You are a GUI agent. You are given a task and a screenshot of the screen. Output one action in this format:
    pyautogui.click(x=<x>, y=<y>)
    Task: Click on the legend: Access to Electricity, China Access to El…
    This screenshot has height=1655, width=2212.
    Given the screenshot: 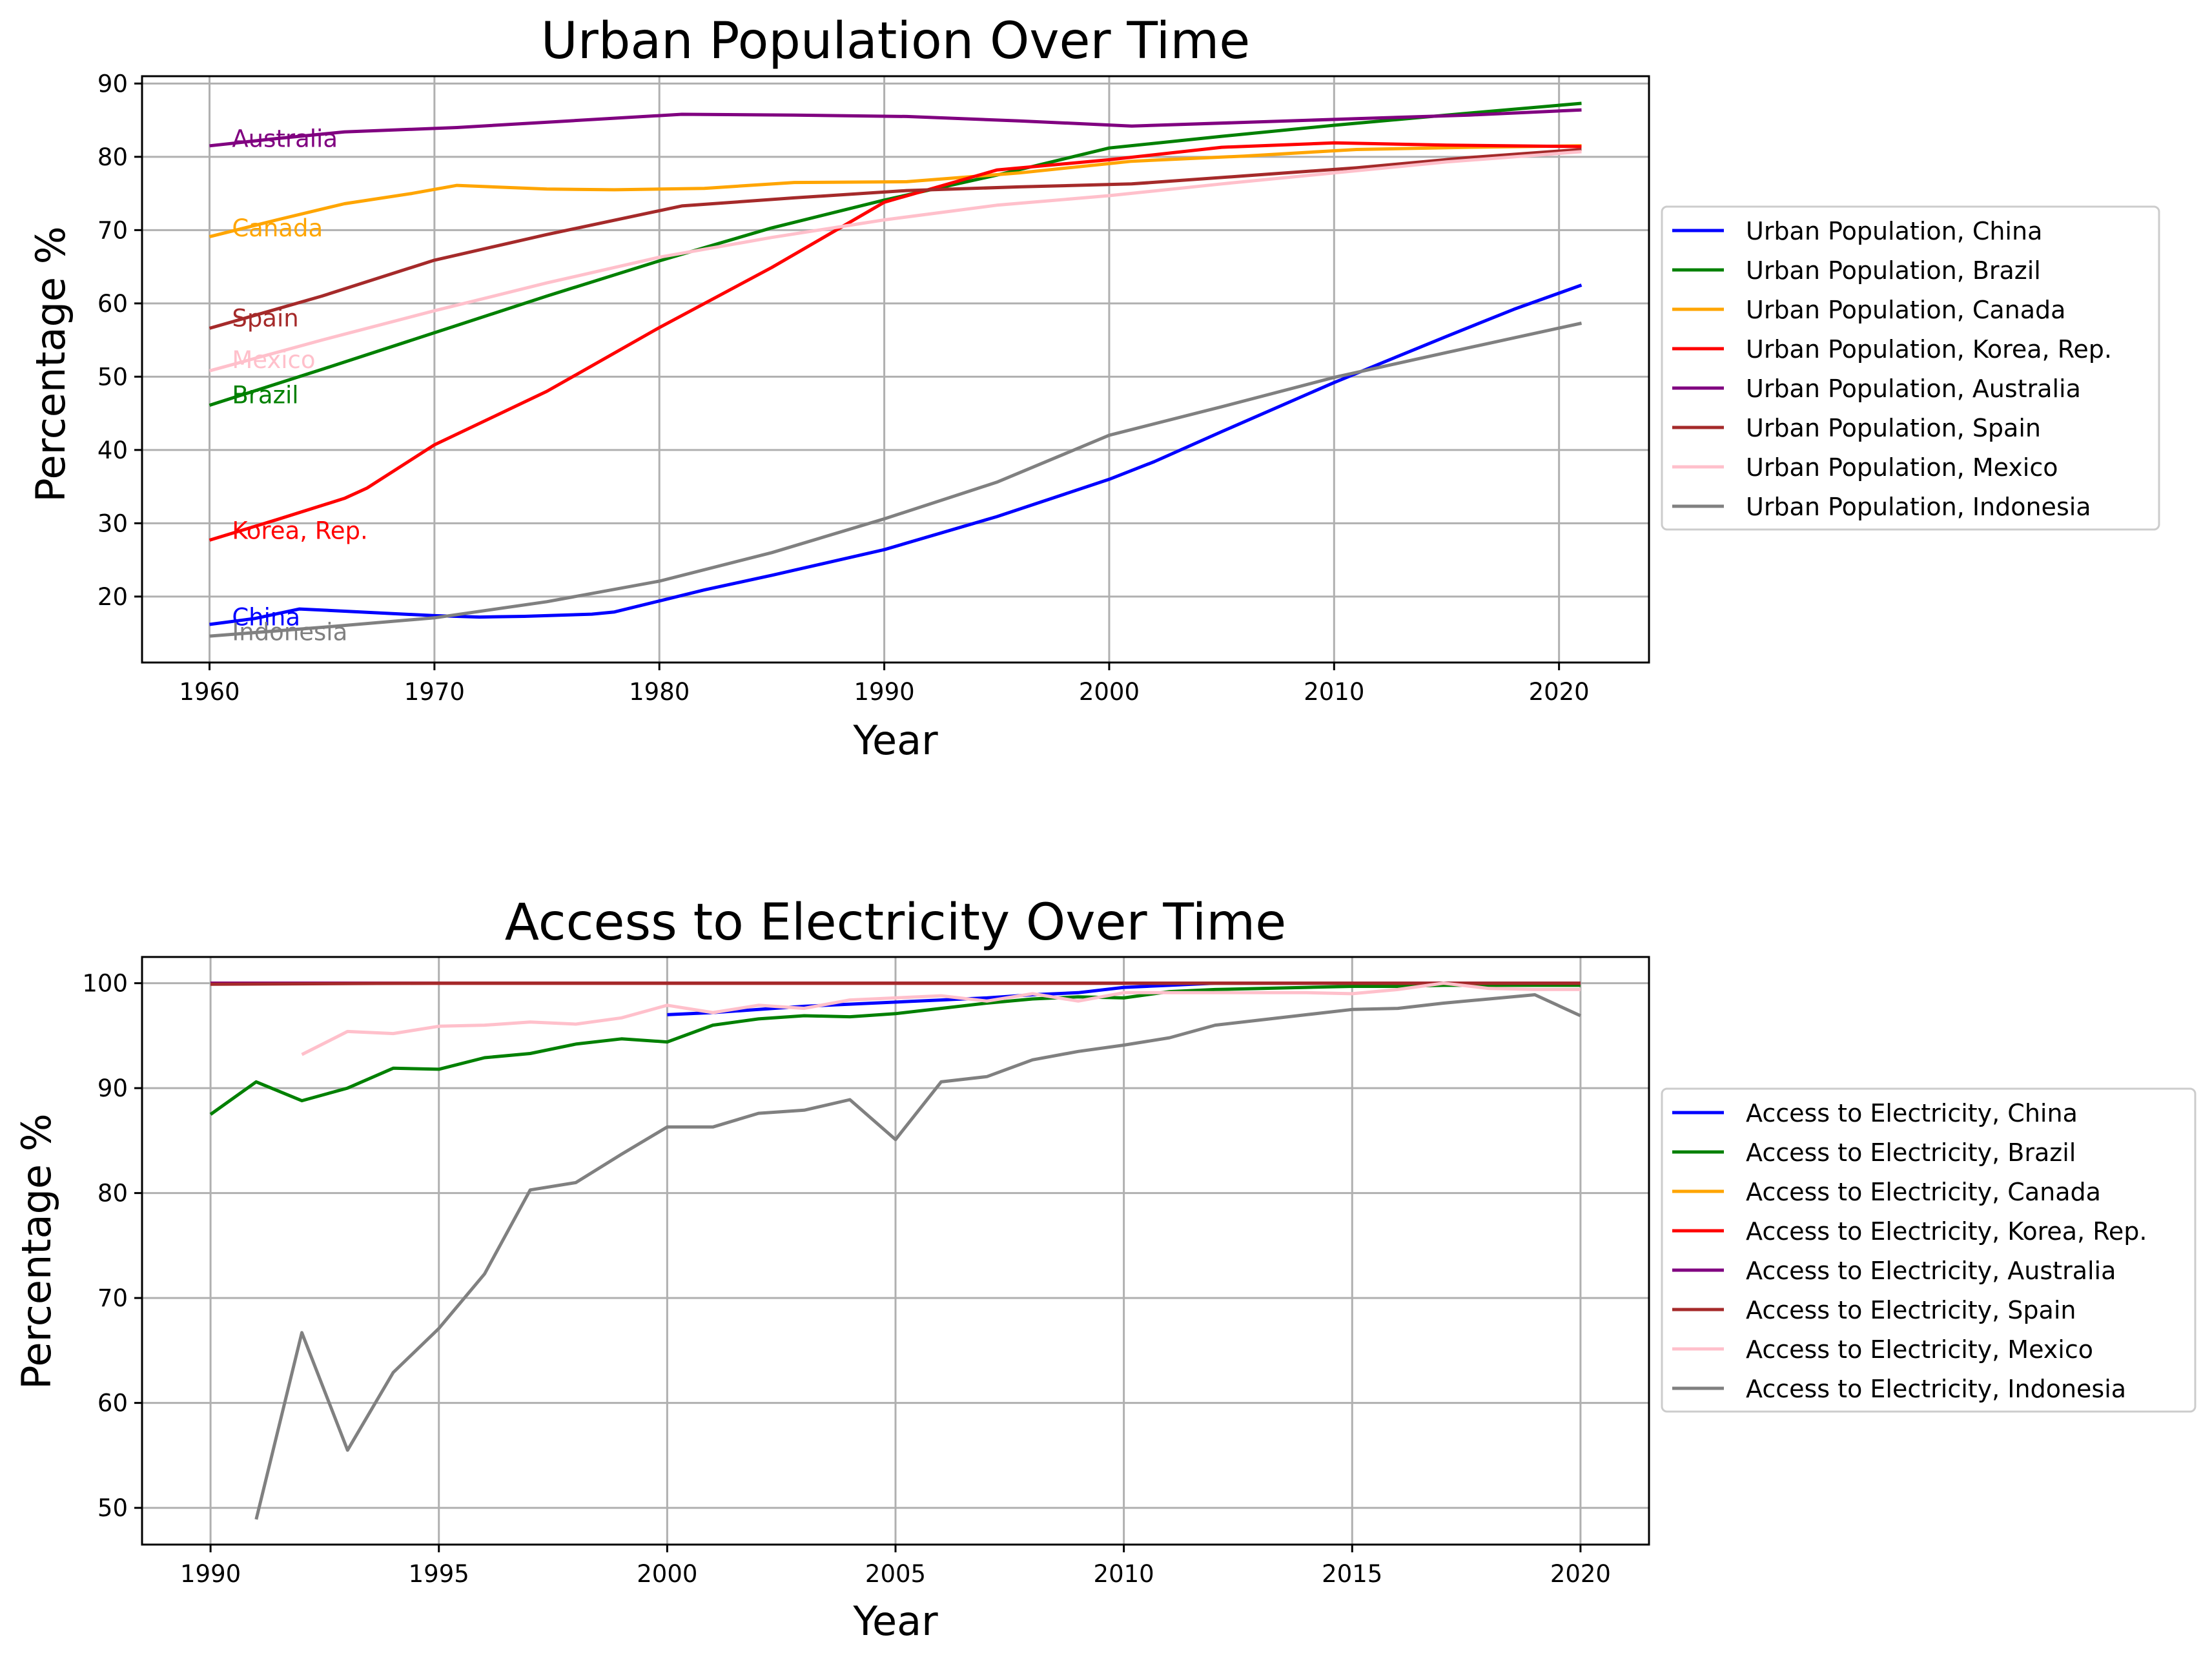 What is the action you would take?
    pyautogui.click(x=1929, y=1250)
    